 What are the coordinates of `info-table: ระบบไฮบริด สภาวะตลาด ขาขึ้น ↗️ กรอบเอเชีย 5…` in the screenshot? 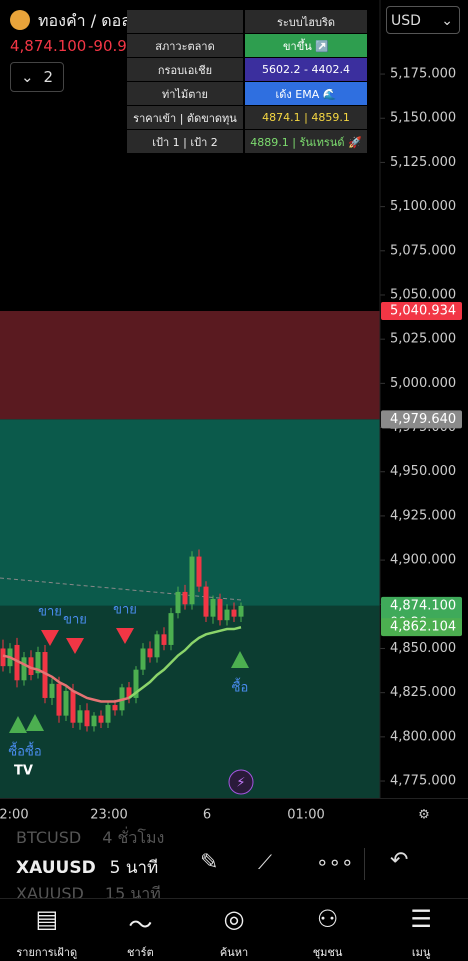 It's located at (247, 82).